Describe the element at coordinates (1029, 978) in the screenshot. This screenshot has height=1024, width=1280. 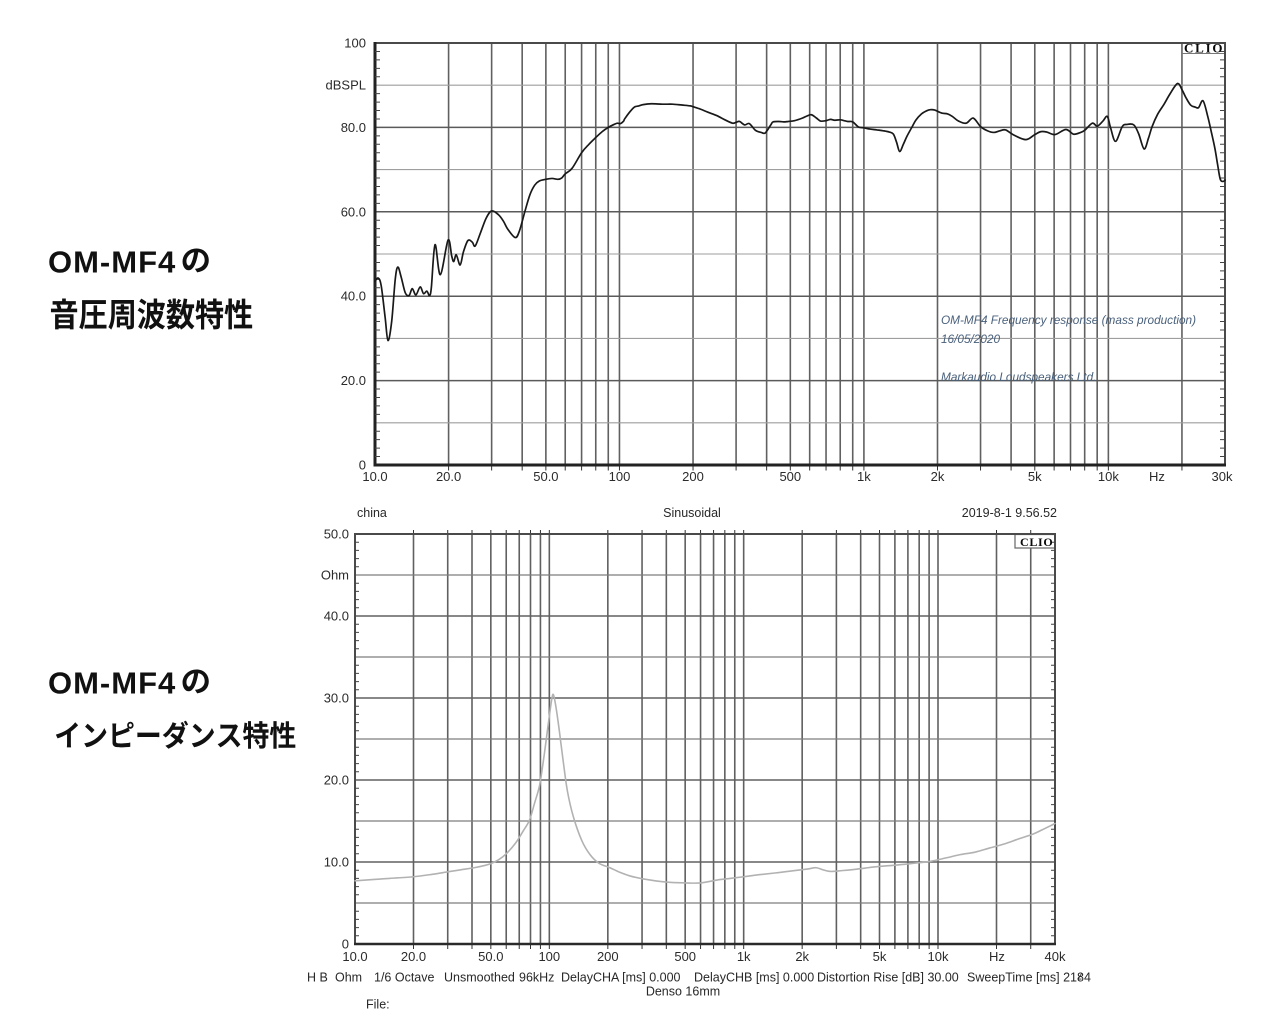
I see `svg-text: SweepTime [ms] 2184` at that location.